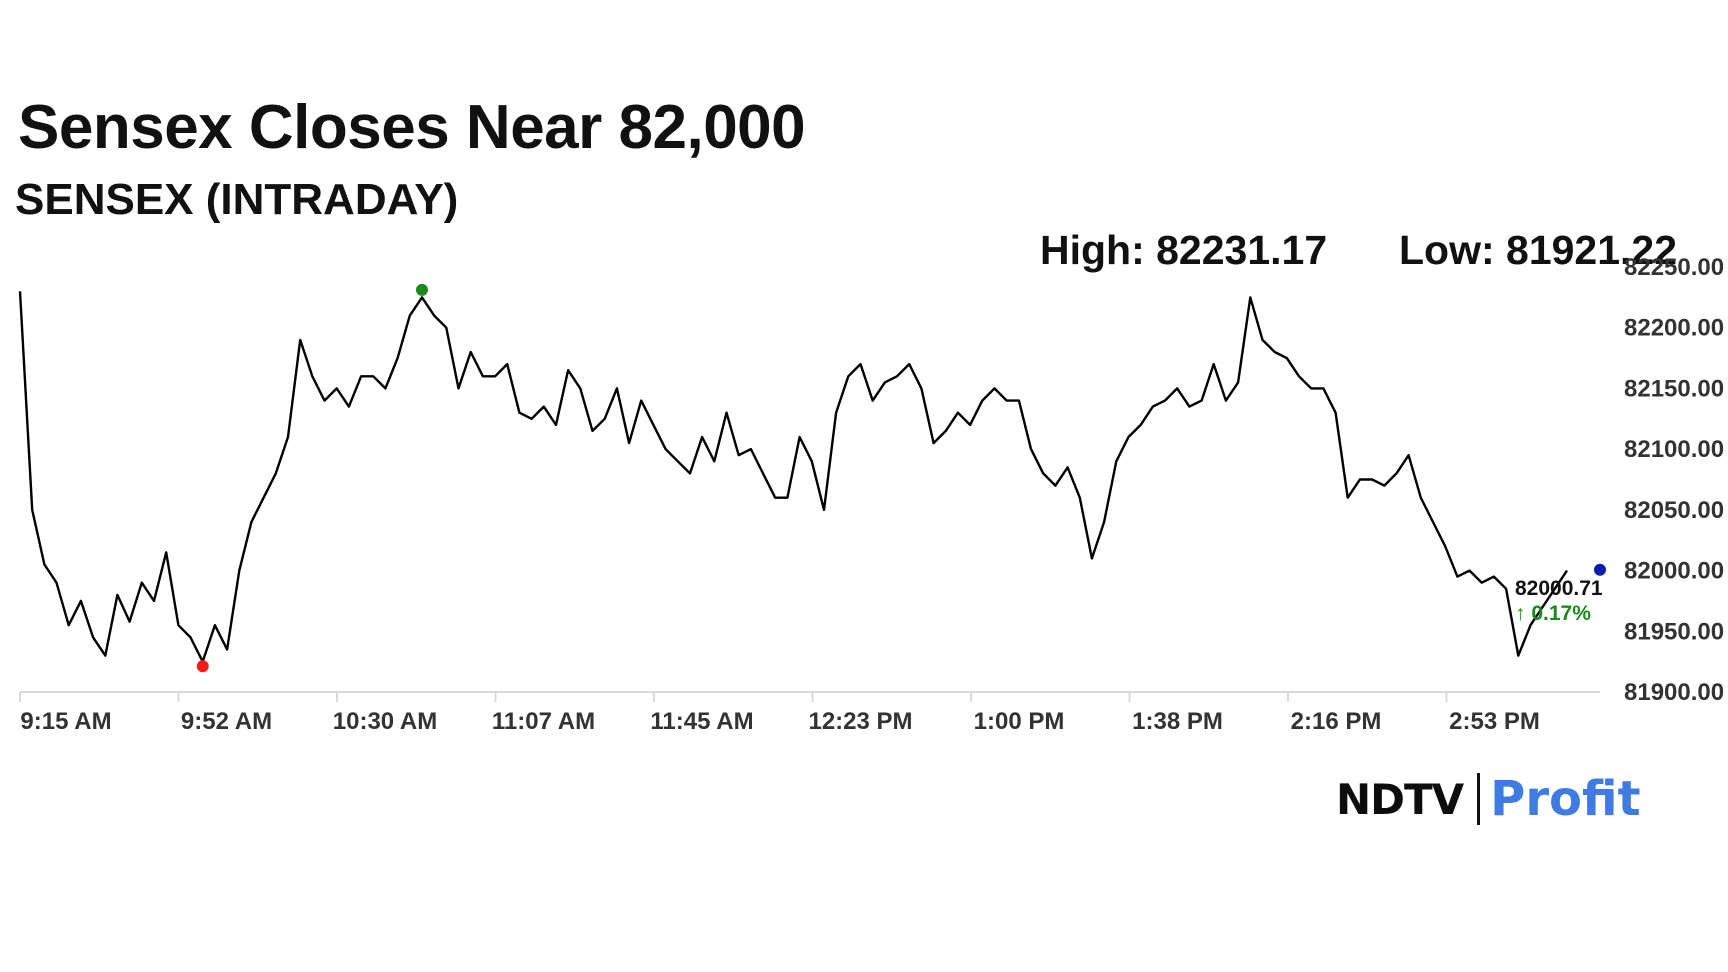 Image resolution: width=1728 pixels, height=972 pixels. Describe the element at coordinates (1674, 449) in the screenshot. I see `y-tick-label: 82100.00` at that location.